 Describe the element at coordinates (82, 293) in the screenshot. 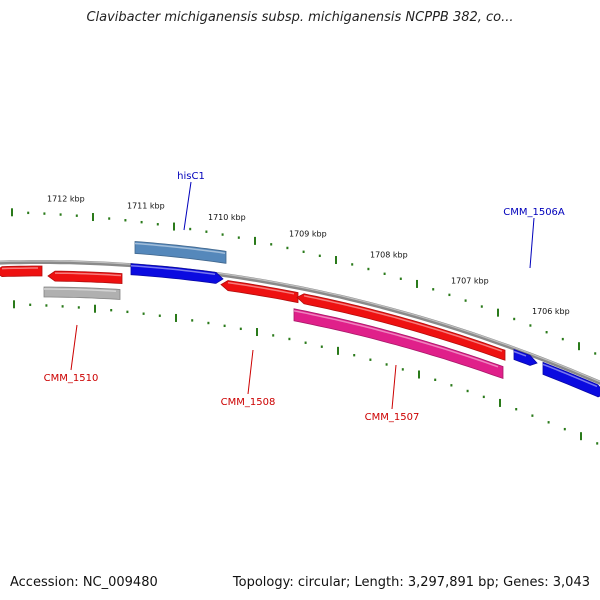

I see `gene-feature-cmm1510_gray` at that location.